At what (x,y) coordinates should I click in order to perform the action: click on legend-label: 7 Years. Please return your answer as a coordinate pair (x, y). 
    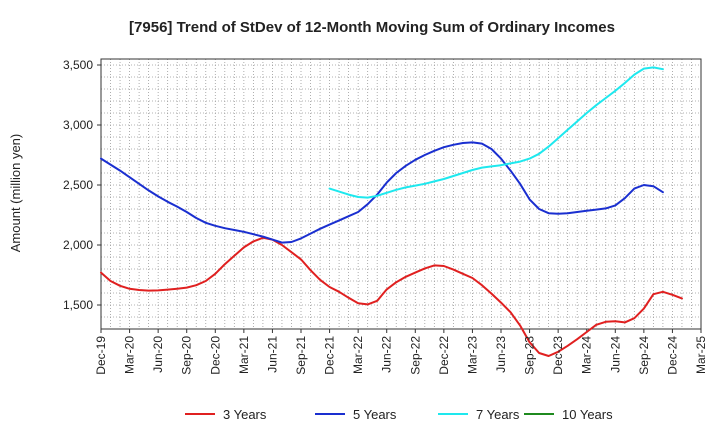
    Looking at the image, I should click on (498, 414).